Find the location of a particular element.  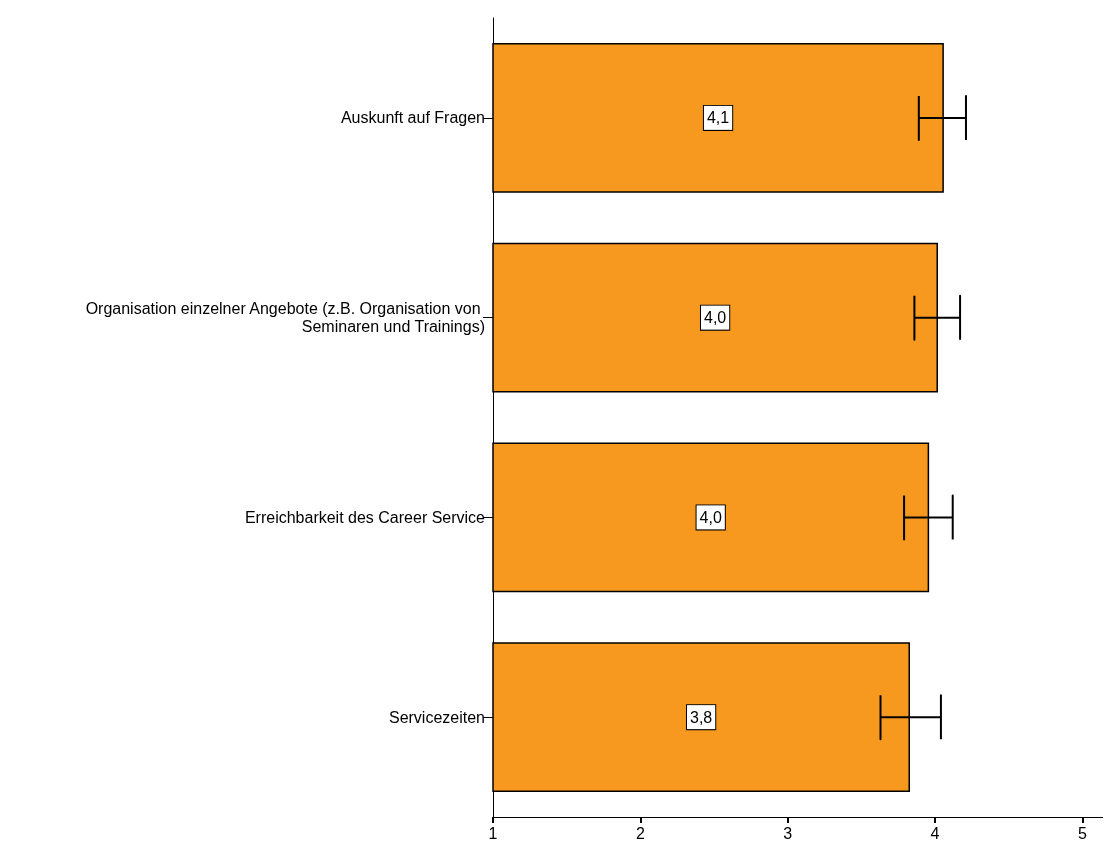

y-tick-label: Organisation einzelner Angebote (z.B. Organisation von Seminaren und Trainings) is located at coordinates (285, 318).